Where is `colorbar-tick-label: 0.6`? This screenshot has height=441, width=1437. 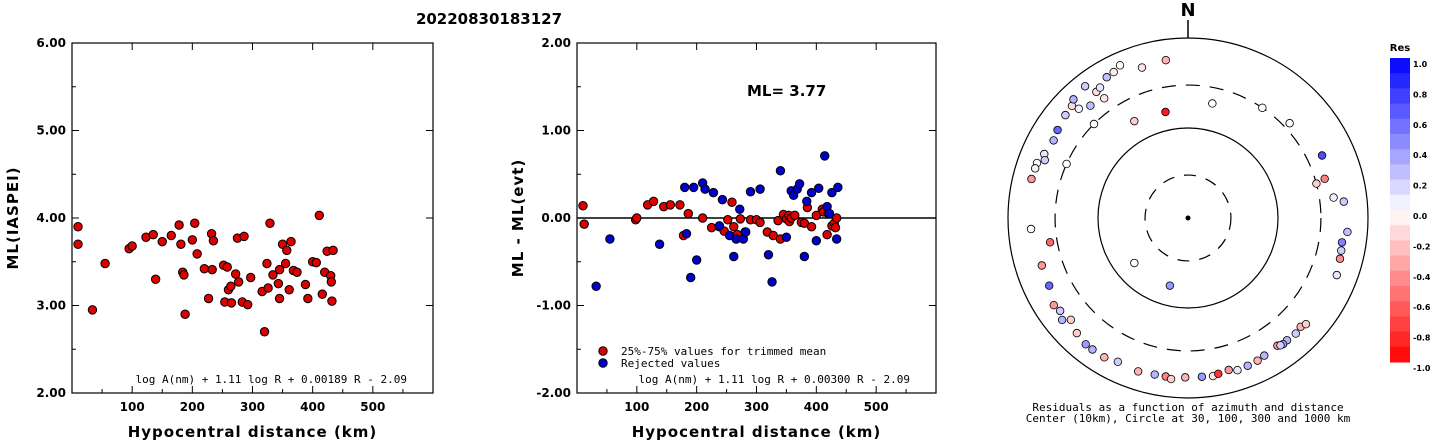
colorbar-tick-label: 0.6 is located at coordinates (1420, 125).